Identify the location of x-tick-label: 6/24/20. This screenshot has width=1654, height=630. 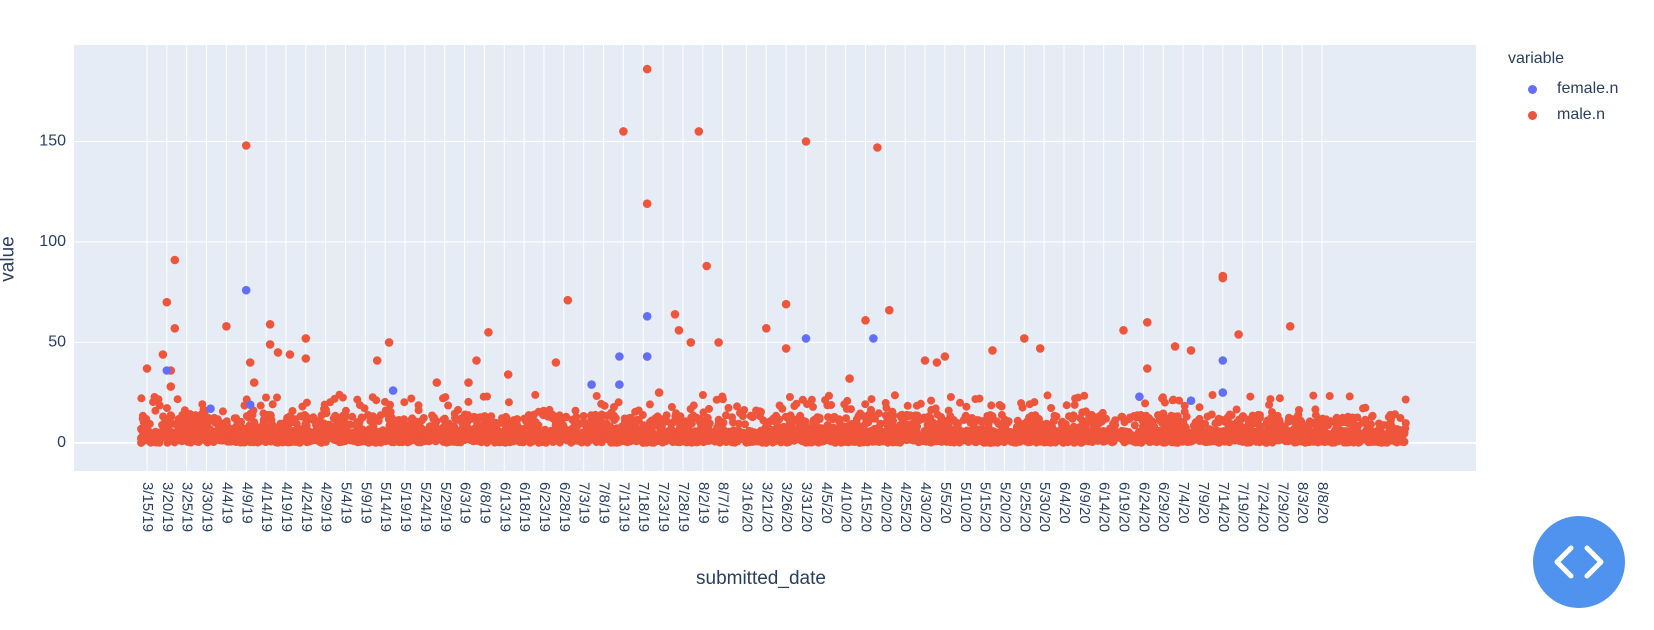
(1143, 507).